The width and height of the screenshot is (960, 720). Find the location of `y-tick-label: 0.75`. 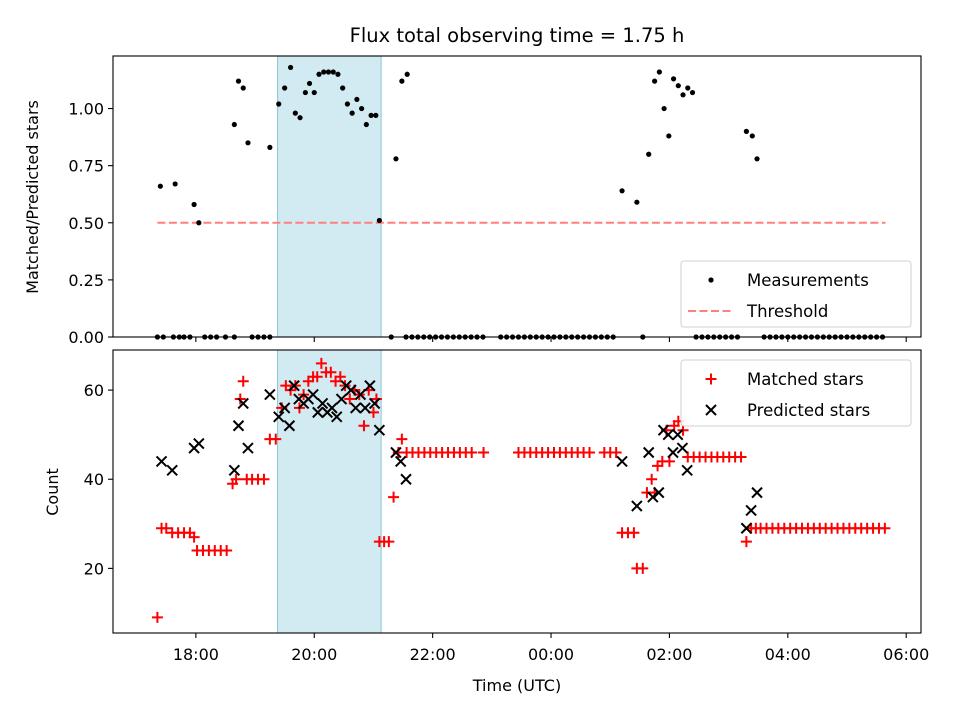

y-tick-label: 0.75 is located at coordinates (86, 166).